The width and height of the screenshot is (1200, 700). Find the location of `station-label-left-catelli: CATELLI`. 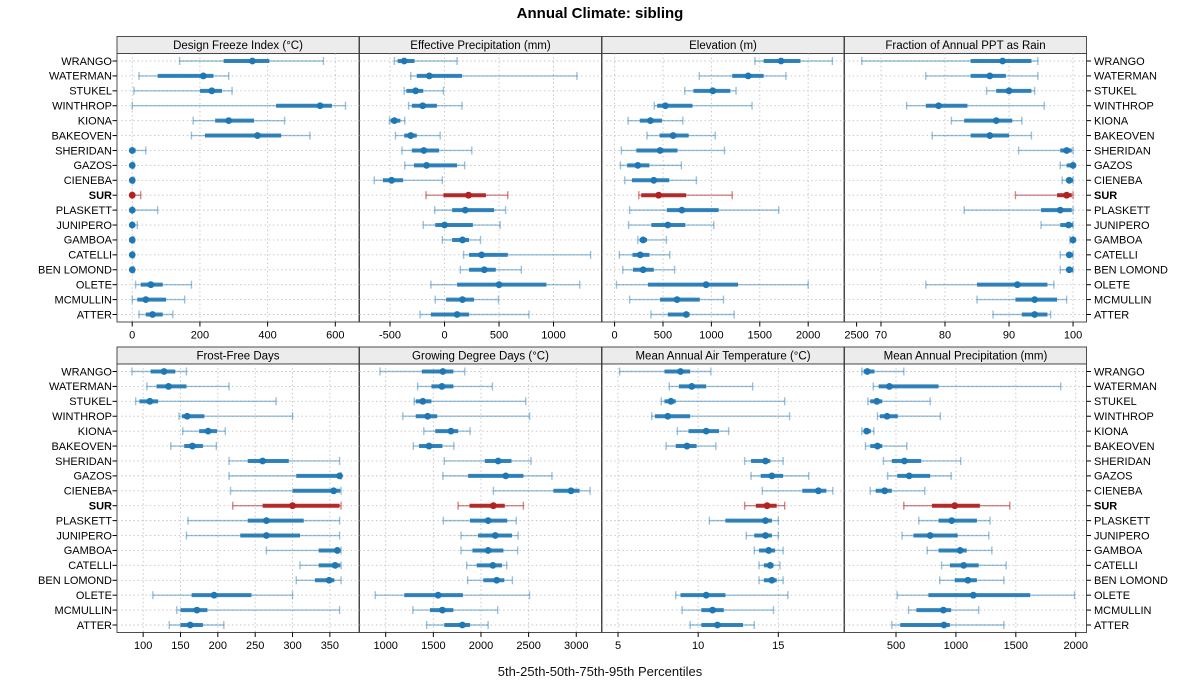

station-label-left-catelli: CATELLI is located at coordinates (90, 566).